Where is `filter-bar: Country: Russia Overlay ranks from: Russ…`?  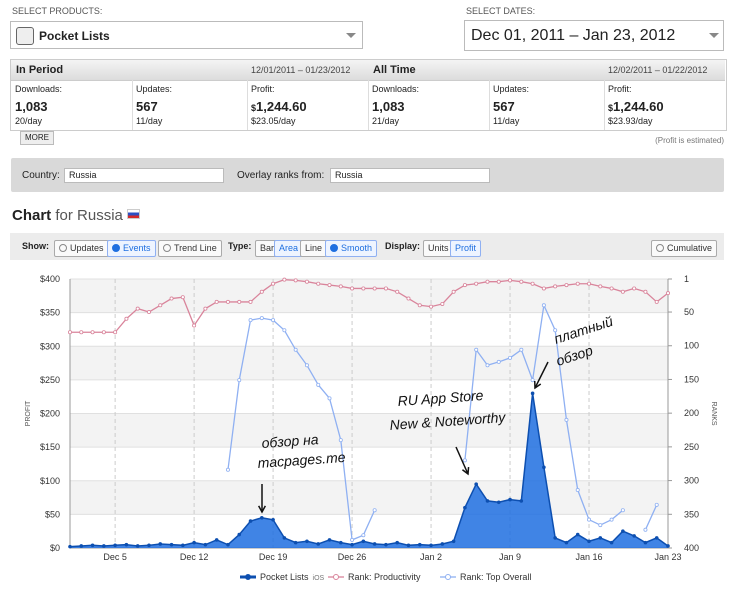
filter-bar: Country: Russia Overlay ranks from: Russ… is located at coordinates (367, 175).